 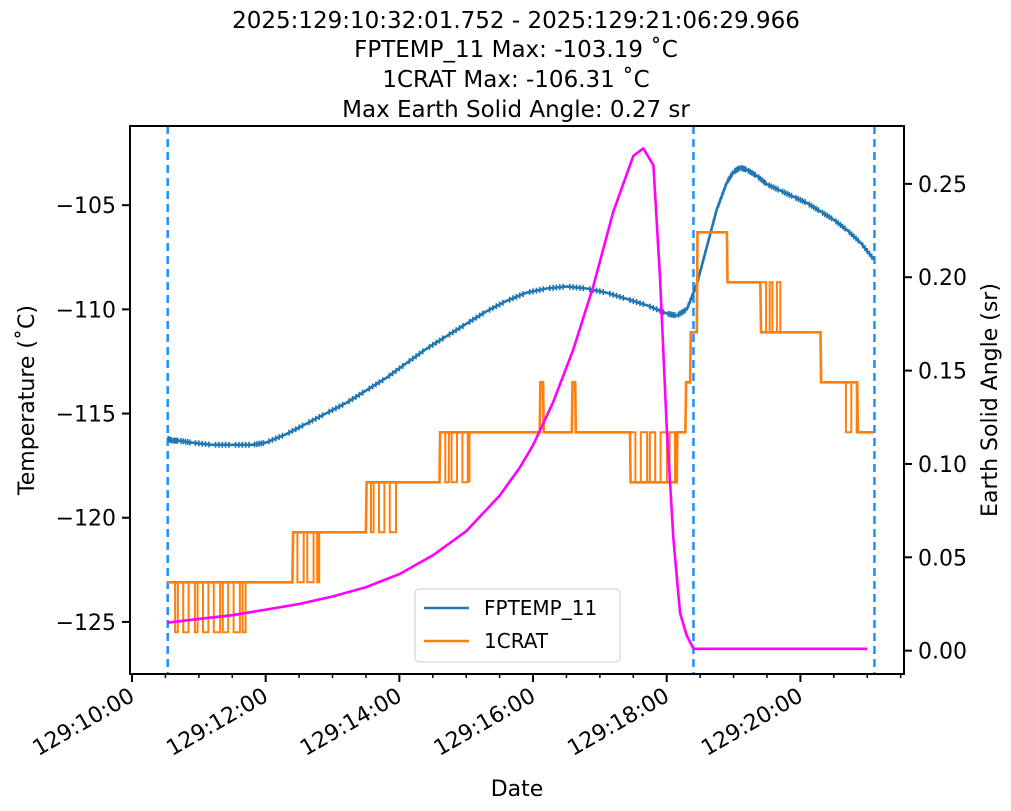 What do you see at coordinates (942, 558) in the screenshot?
I see `y2-tick-label-4: 0.05` at bounding box center [942, 558].